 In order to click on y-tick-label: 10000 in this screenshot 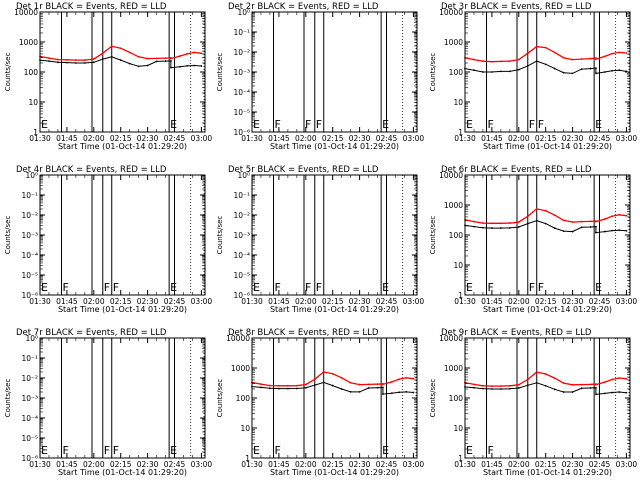, I will do `click(26, 12)`.